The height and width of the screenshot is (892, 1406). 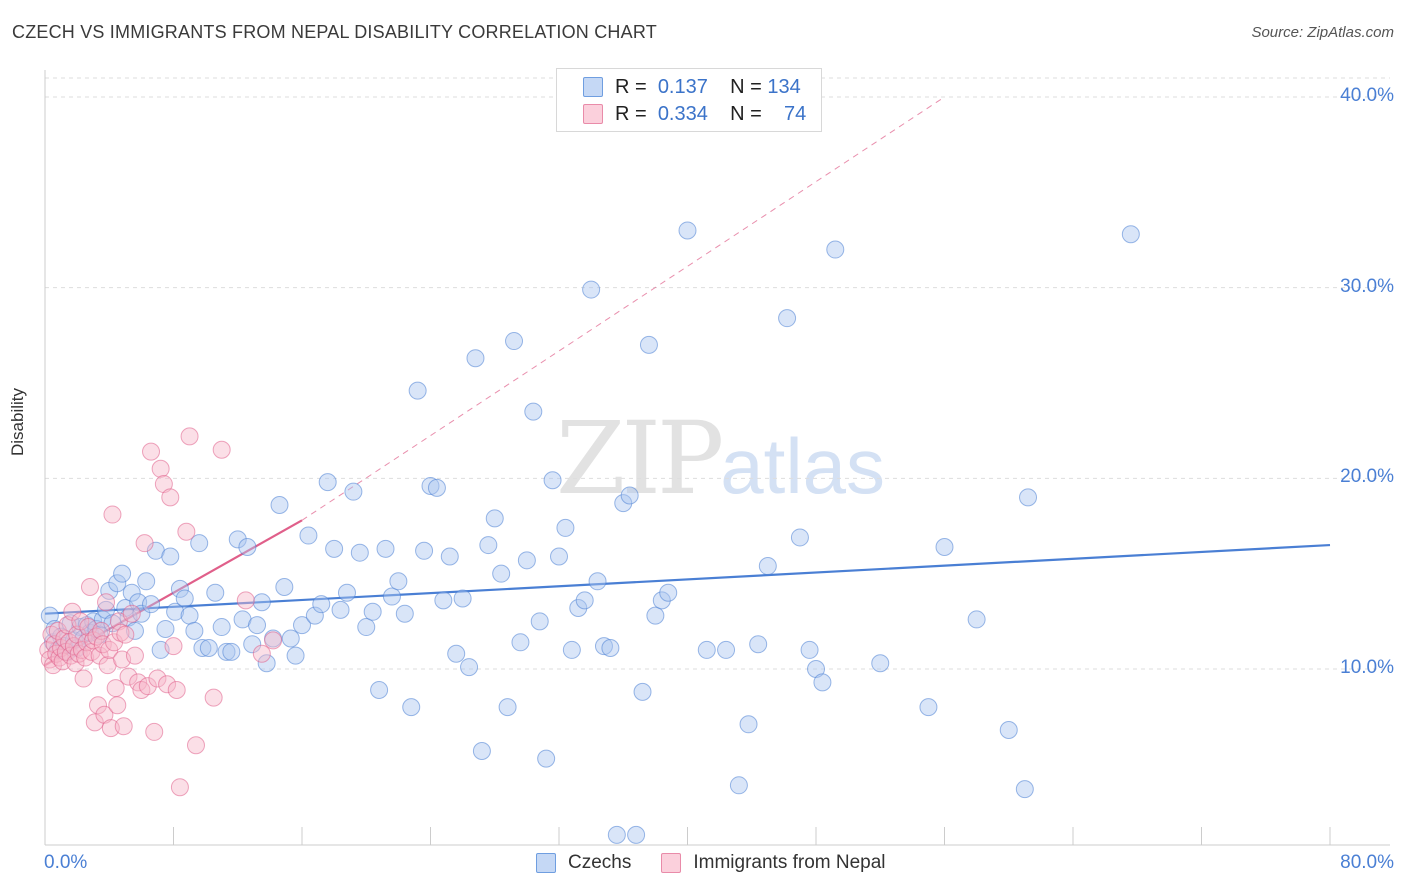 I want to click on legend-r-value: 0.334, so click(x=682, y=113).